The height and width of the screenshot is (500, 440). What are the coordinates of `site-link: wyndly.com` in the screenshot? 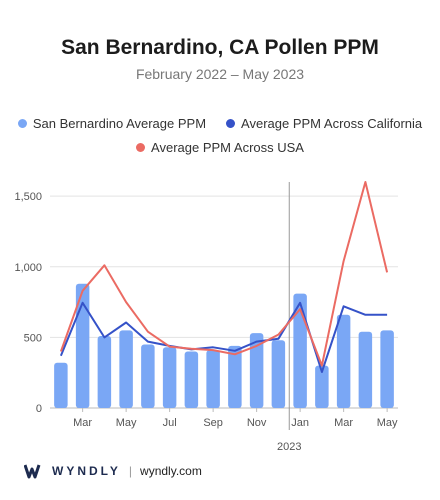 It's located at (171, 471).